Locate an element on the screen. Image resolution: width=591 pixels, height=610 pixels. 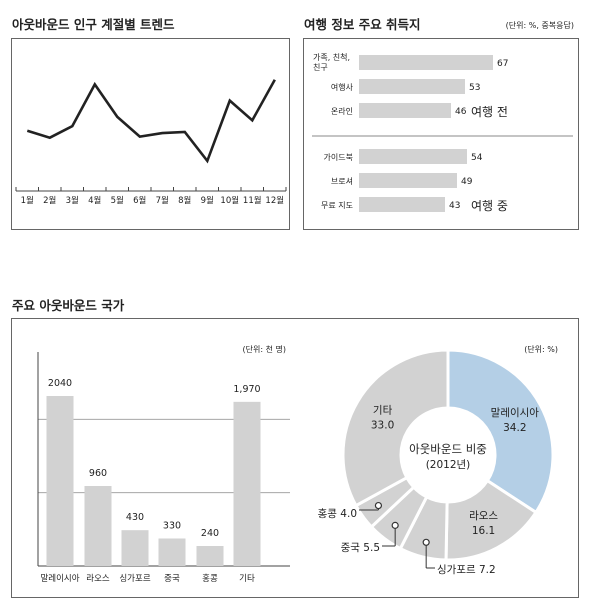
line-x-tick-label: 3월 is located at coordinates (72, 200).